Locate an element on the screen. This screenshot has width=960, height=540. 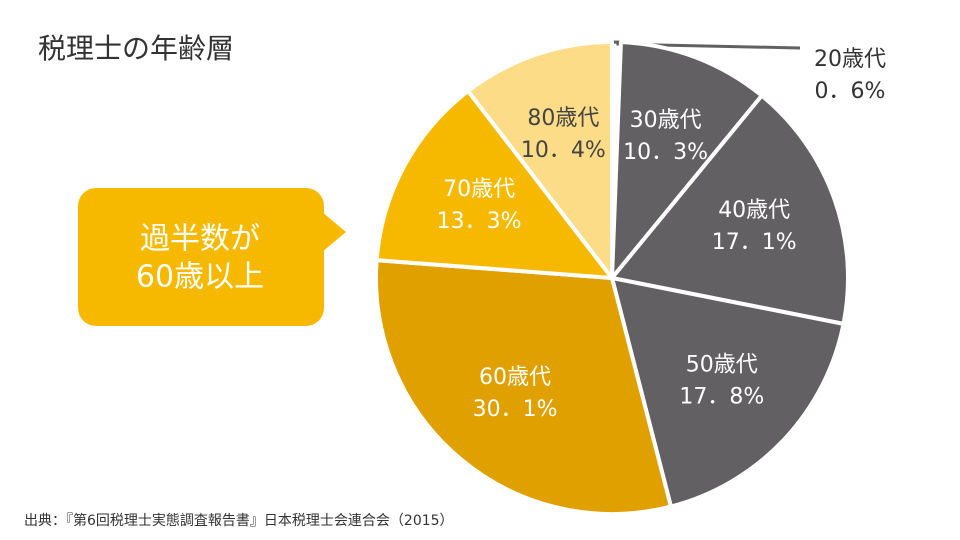
slice-label: 30歳代 is located at coordinates (666, 120).